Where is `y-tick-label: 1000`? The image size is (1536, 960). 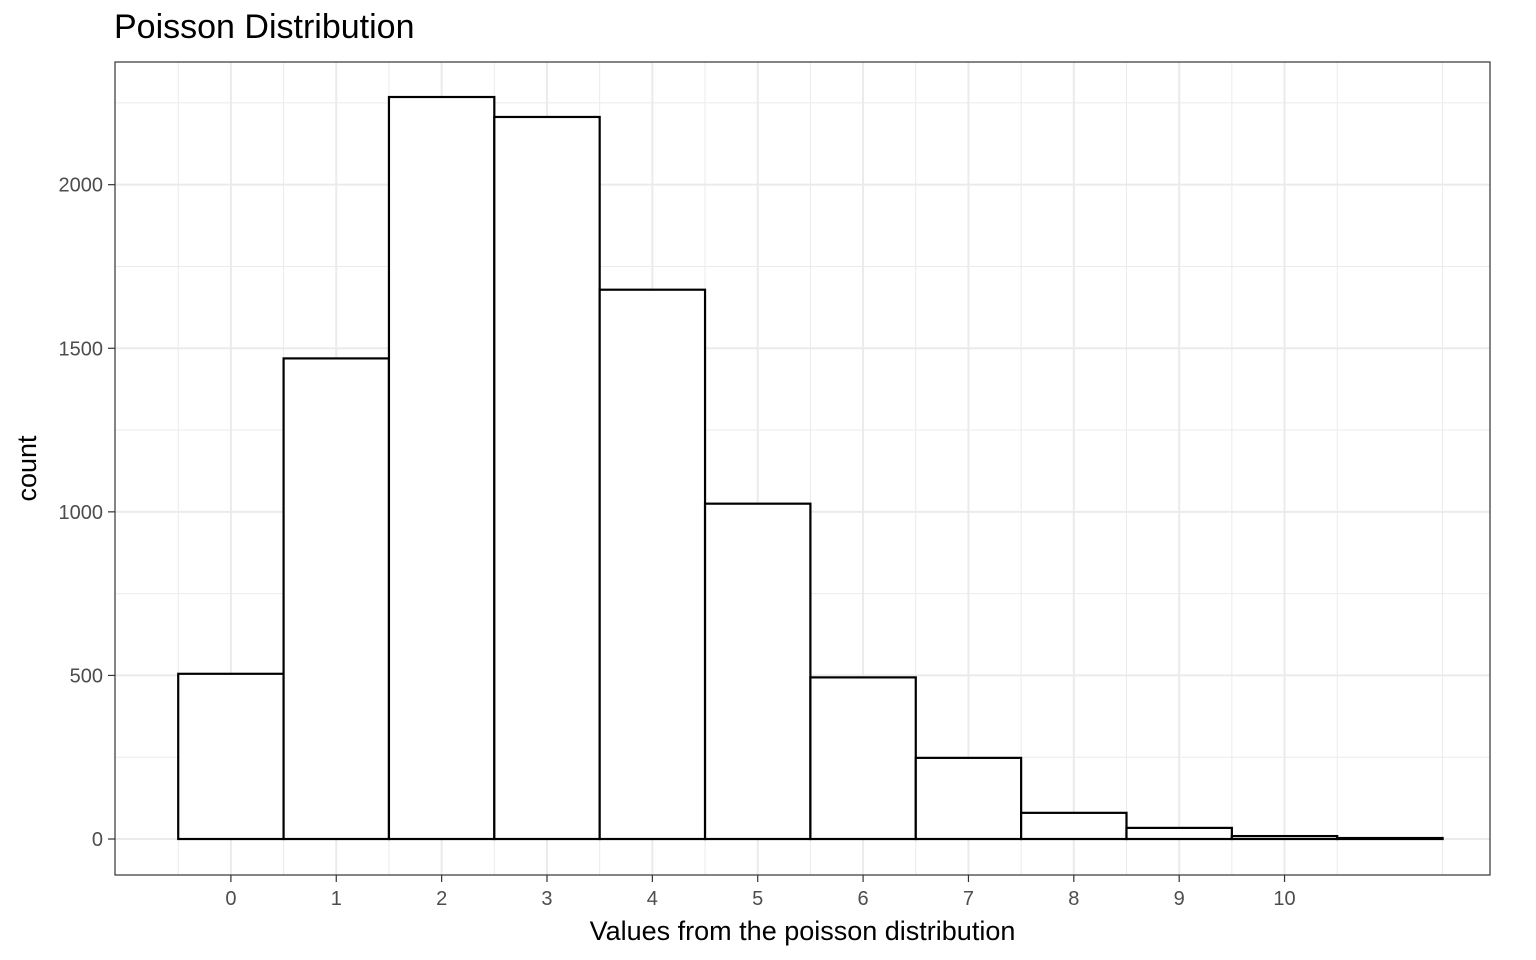
y-tick-label: 1000 is located at coordinates (81, 513).